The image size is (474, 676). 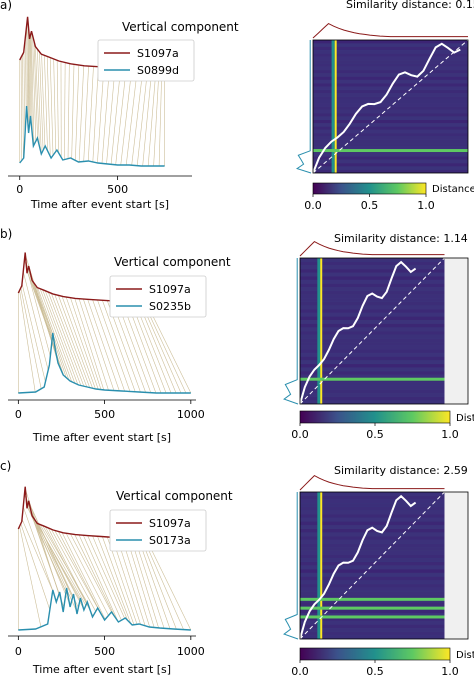 I want to click on series-query-line, so click(x=104, y=609).